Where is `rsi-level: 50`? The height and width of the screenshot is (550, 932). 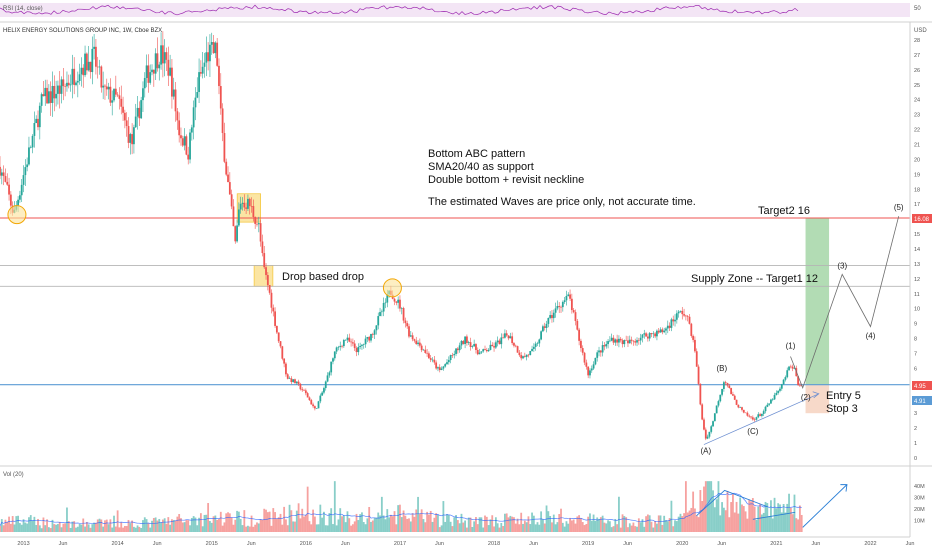 rsi-level: 50 is located at coordinates (917, 9).